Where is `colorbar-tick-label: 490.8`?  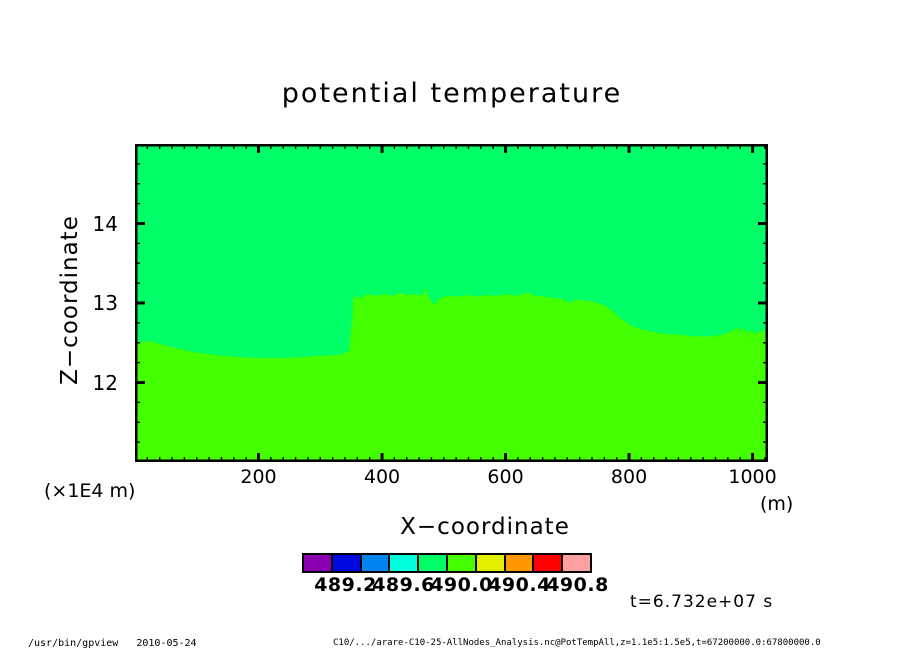
colorbar-tick-label: 490.8 is located at coordinates (577, 585).